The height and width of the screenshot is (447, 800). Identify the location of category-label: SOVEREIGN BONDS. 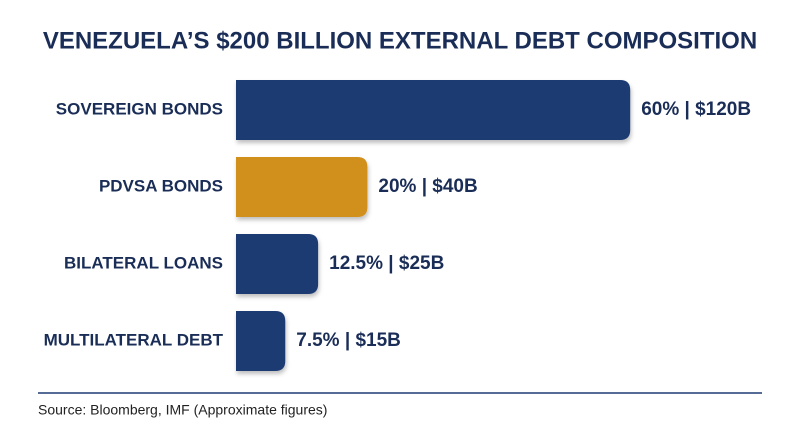
(139, 108).